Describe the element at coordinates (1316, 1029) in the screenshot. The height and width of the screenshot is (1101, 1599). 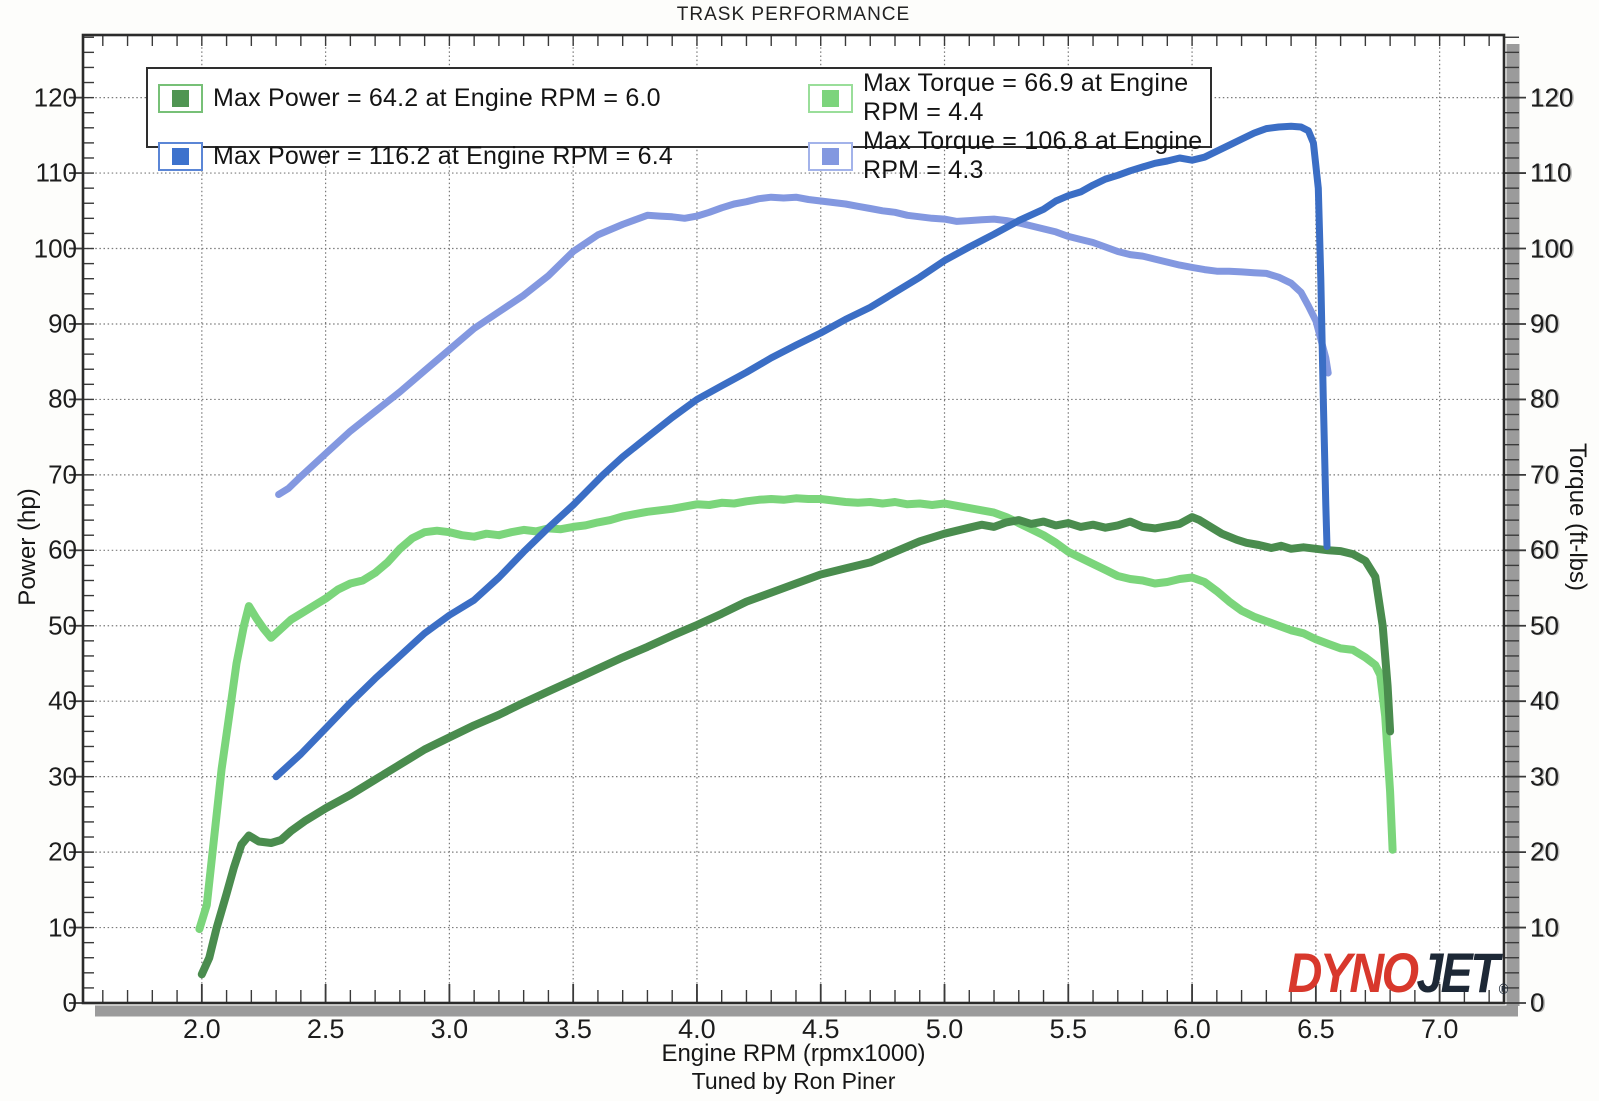
I see `x-tick-label: 6.5` at that location.